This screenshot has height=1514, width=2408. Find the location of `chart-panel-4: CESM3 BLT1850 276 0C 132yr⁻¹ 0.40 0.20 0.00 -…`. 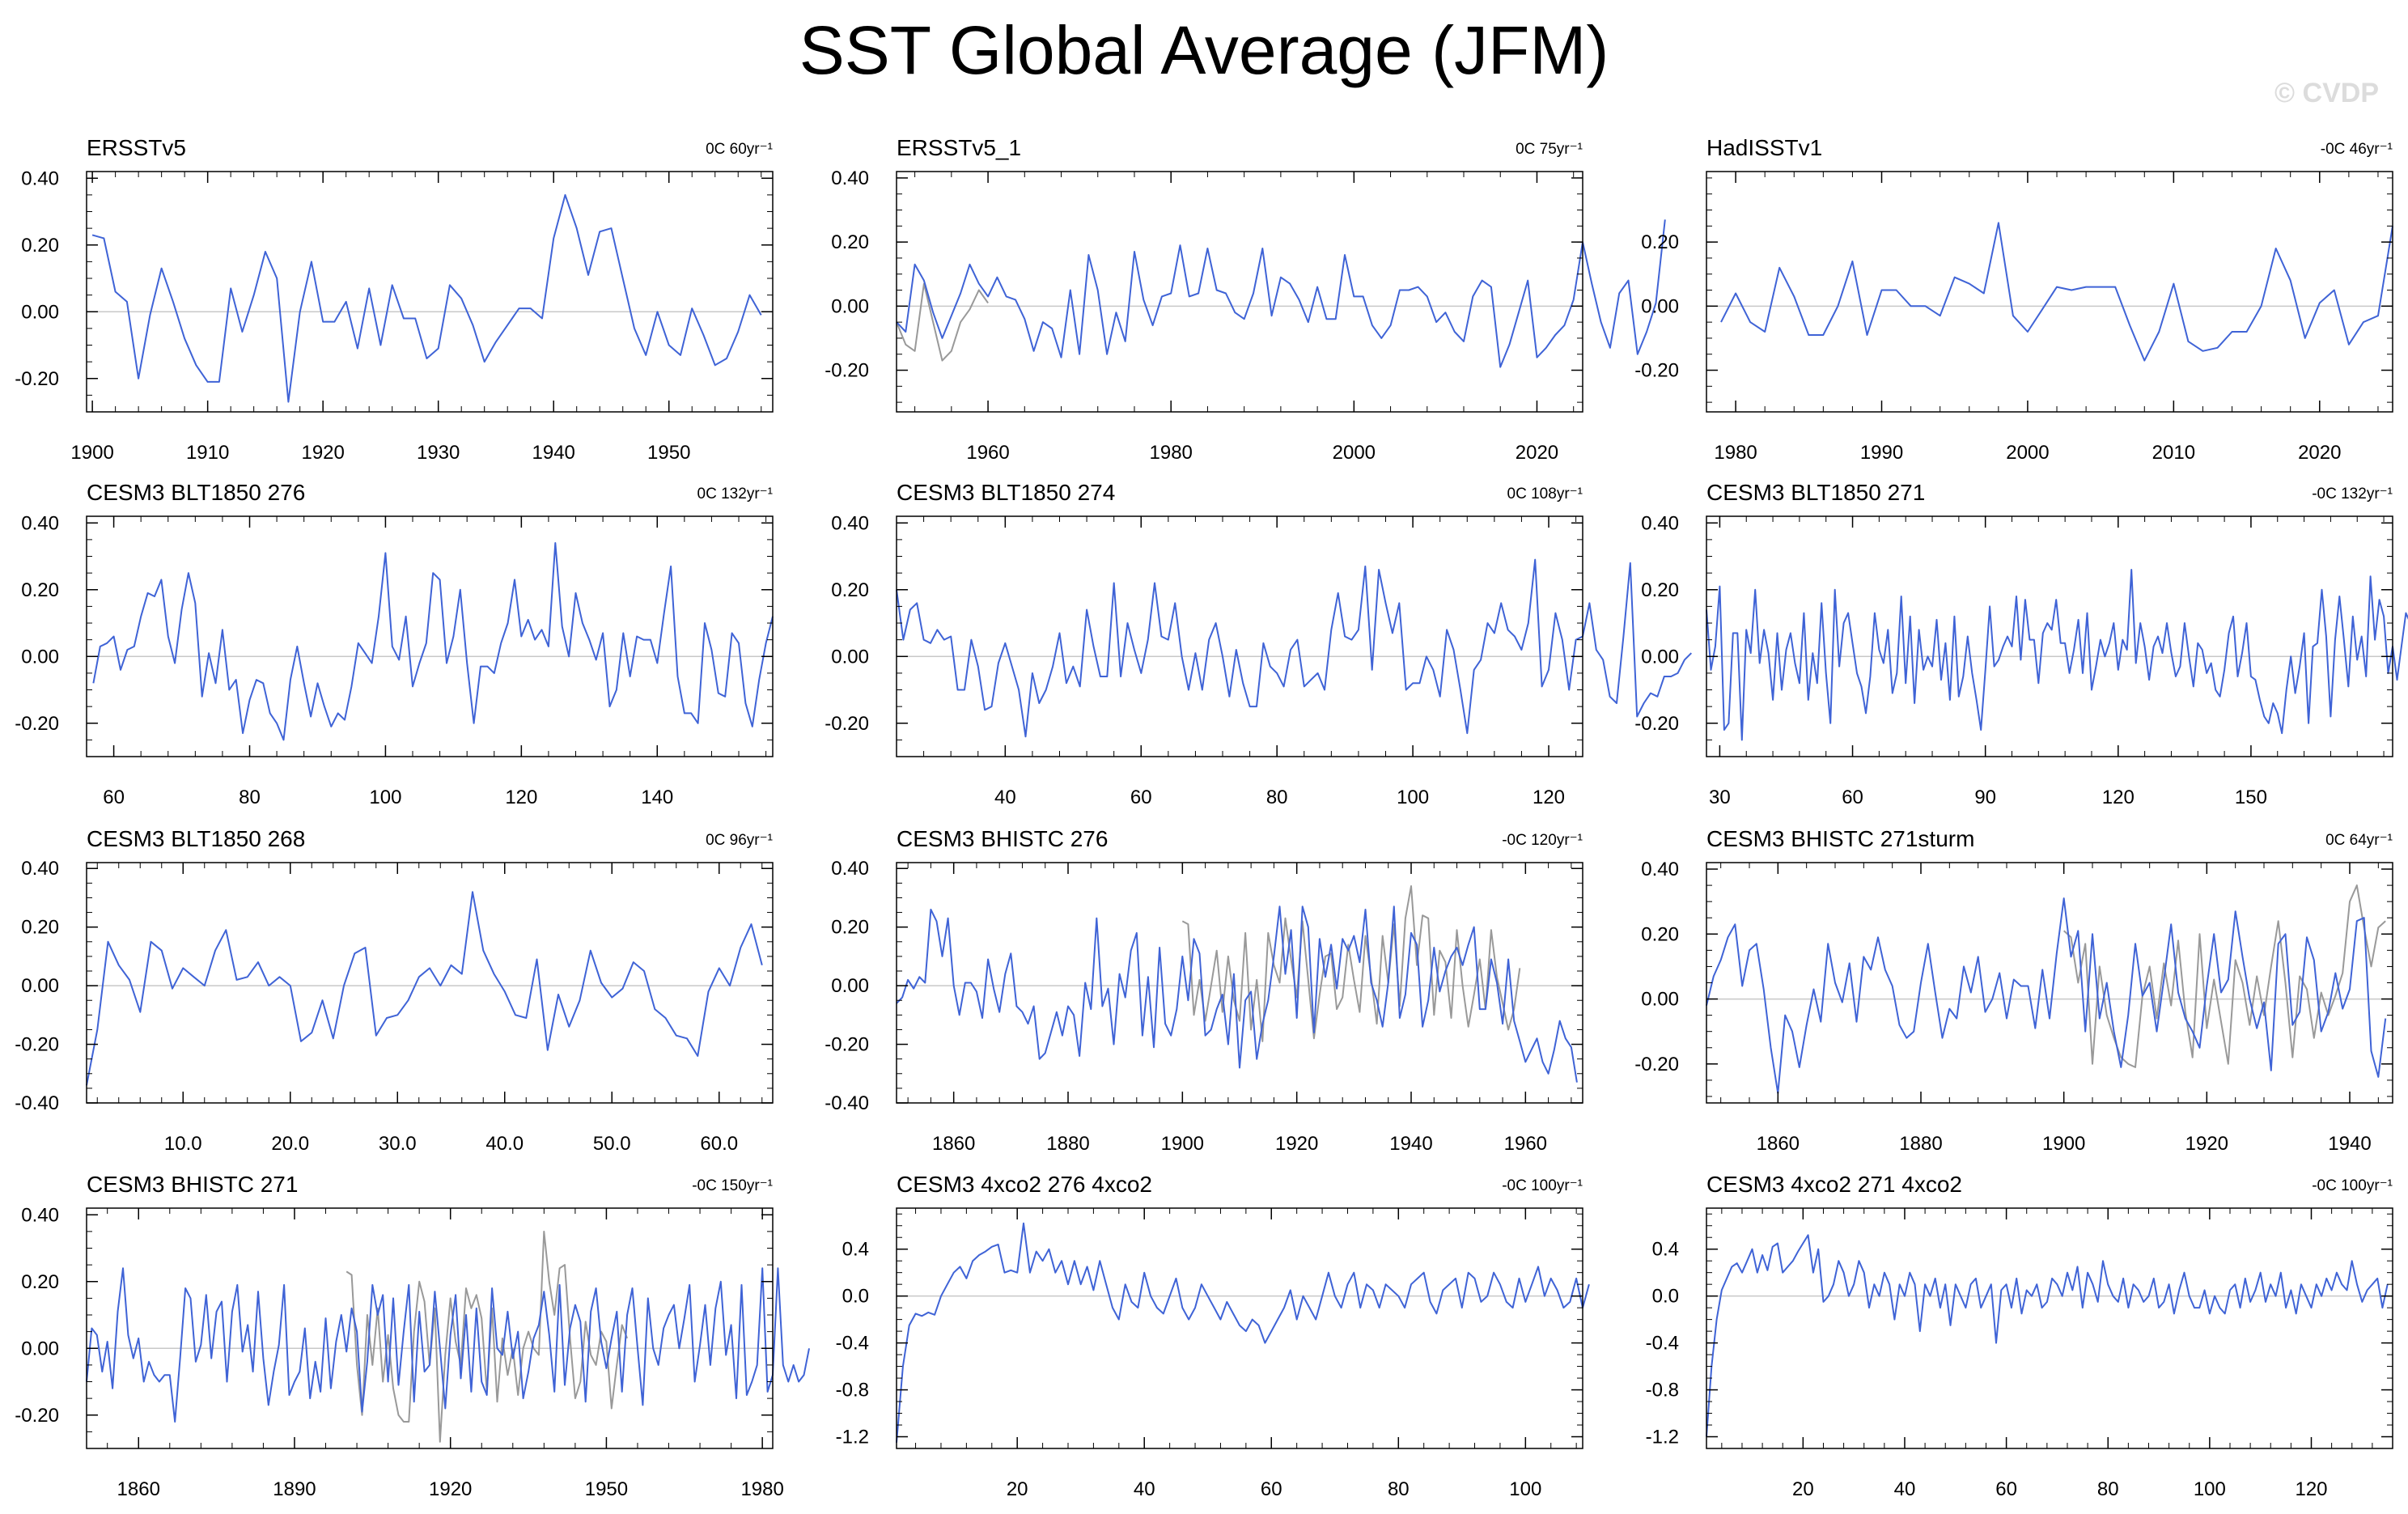

chart-panel-4: CESM3 BLT1850 276 0C 132yr⁻¹ 0.40 0.20 0.00 -… is located at coordinates (394, 644).